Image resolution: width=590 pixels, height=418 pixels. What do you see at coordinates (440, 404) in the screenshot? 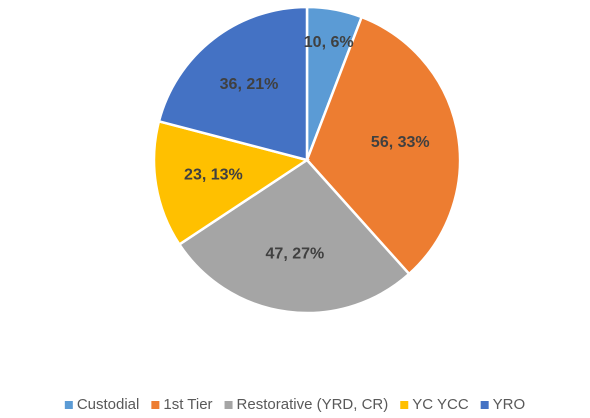
I see `legend-label: YC YCC` at bounding box center [440, 404].